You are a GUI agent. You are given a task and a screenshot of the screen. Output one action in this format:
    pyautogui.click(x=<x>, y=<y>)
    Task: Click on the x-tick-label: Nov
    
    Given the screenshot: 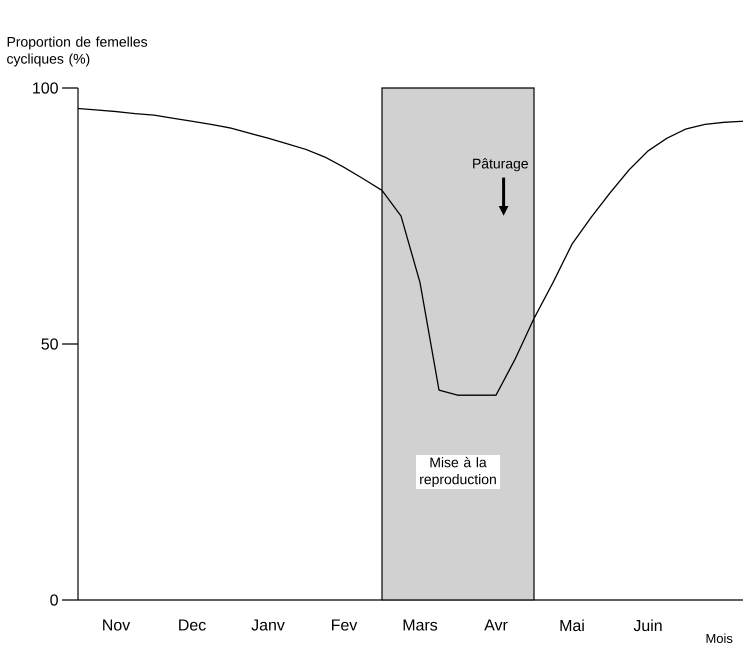 What is the action you would take?
    pyautogui.click(x=116, y=625)
    